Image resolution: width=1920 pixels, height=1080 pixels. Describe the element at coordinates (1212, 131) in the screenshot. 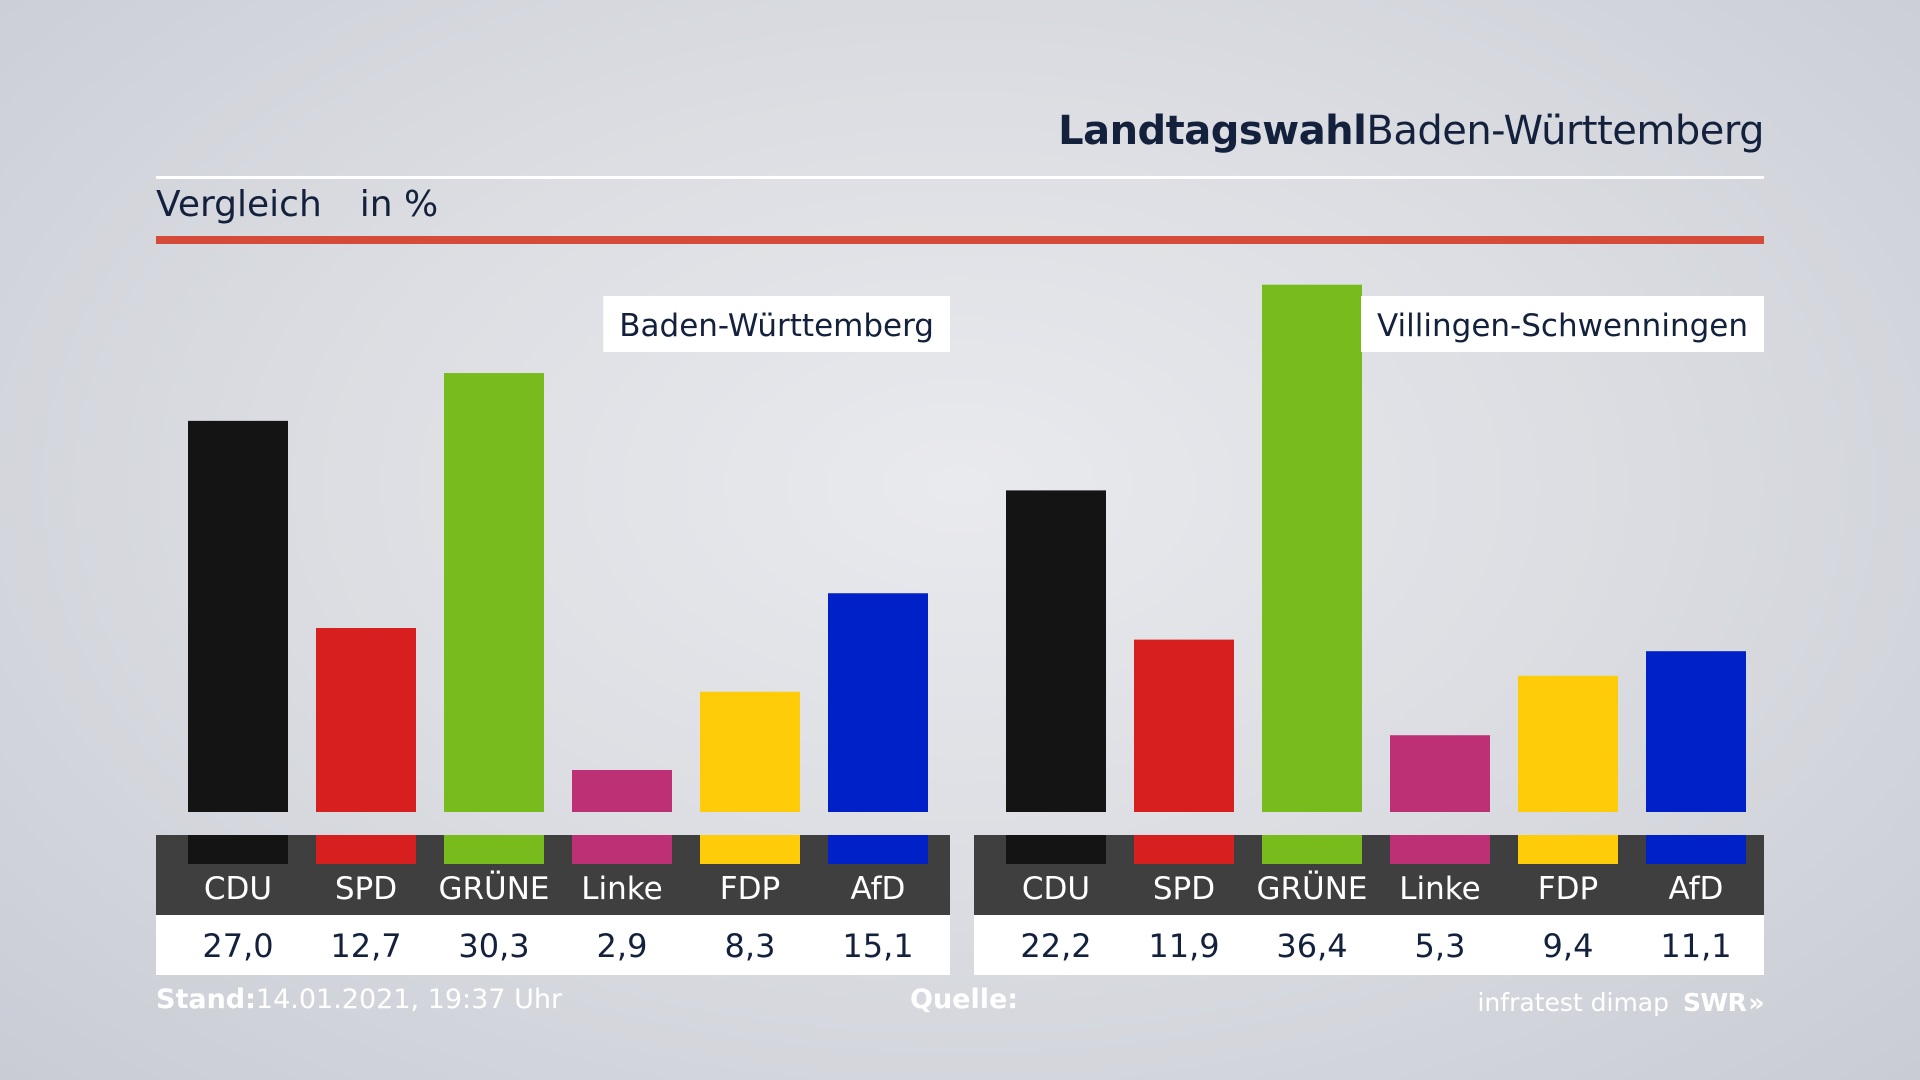

I see `title-bold: Landtagswahl` at that location.